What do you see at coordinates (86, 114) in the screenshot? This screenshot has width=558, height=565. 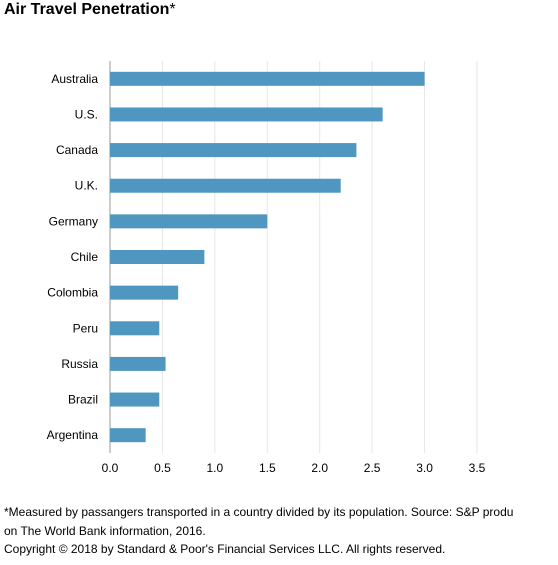 I see `chart-category-label: U.S.` at bounding box center [86, 114].